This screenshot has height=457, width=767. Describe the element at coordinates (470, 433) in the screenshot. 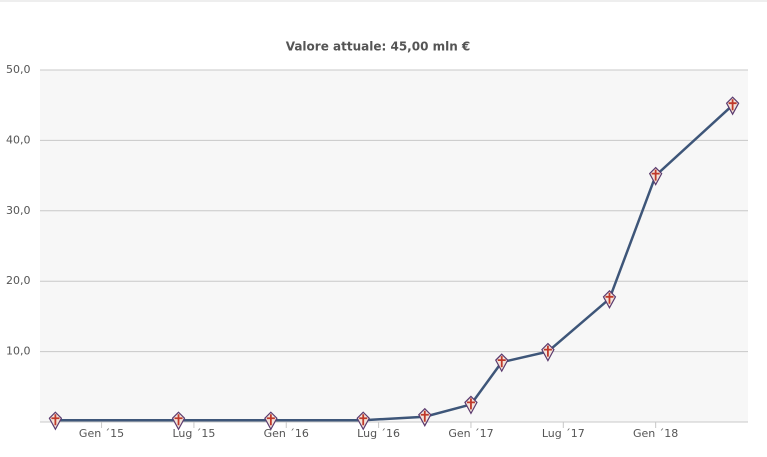

I see `x-tick-label: Gen ´17` at that location.